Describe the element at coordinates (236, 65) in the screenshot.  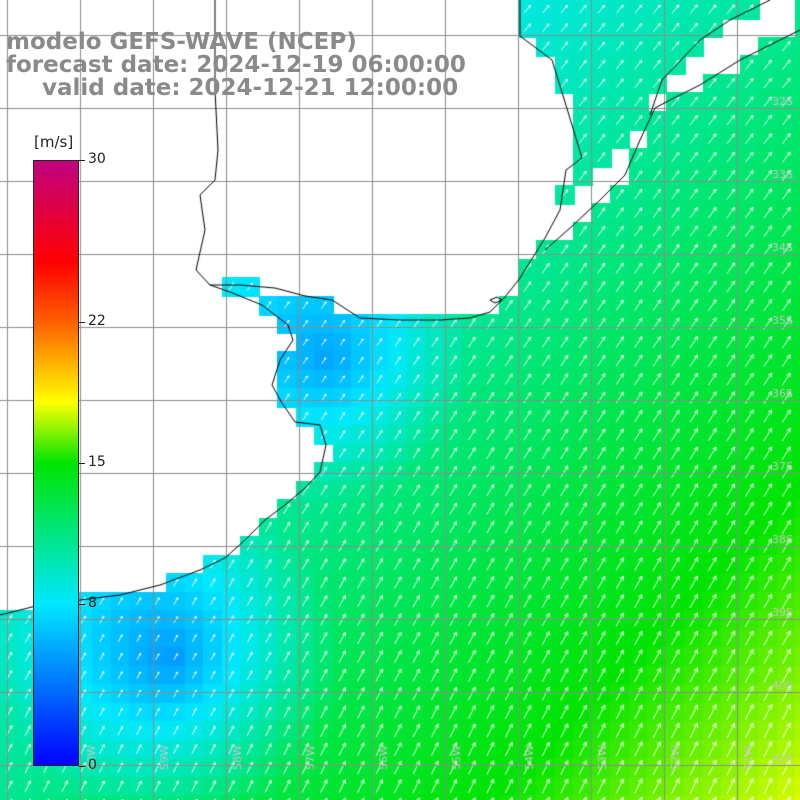
I see `forecast-date: forecast date: 2024-12-19 06:00:00` at that location.